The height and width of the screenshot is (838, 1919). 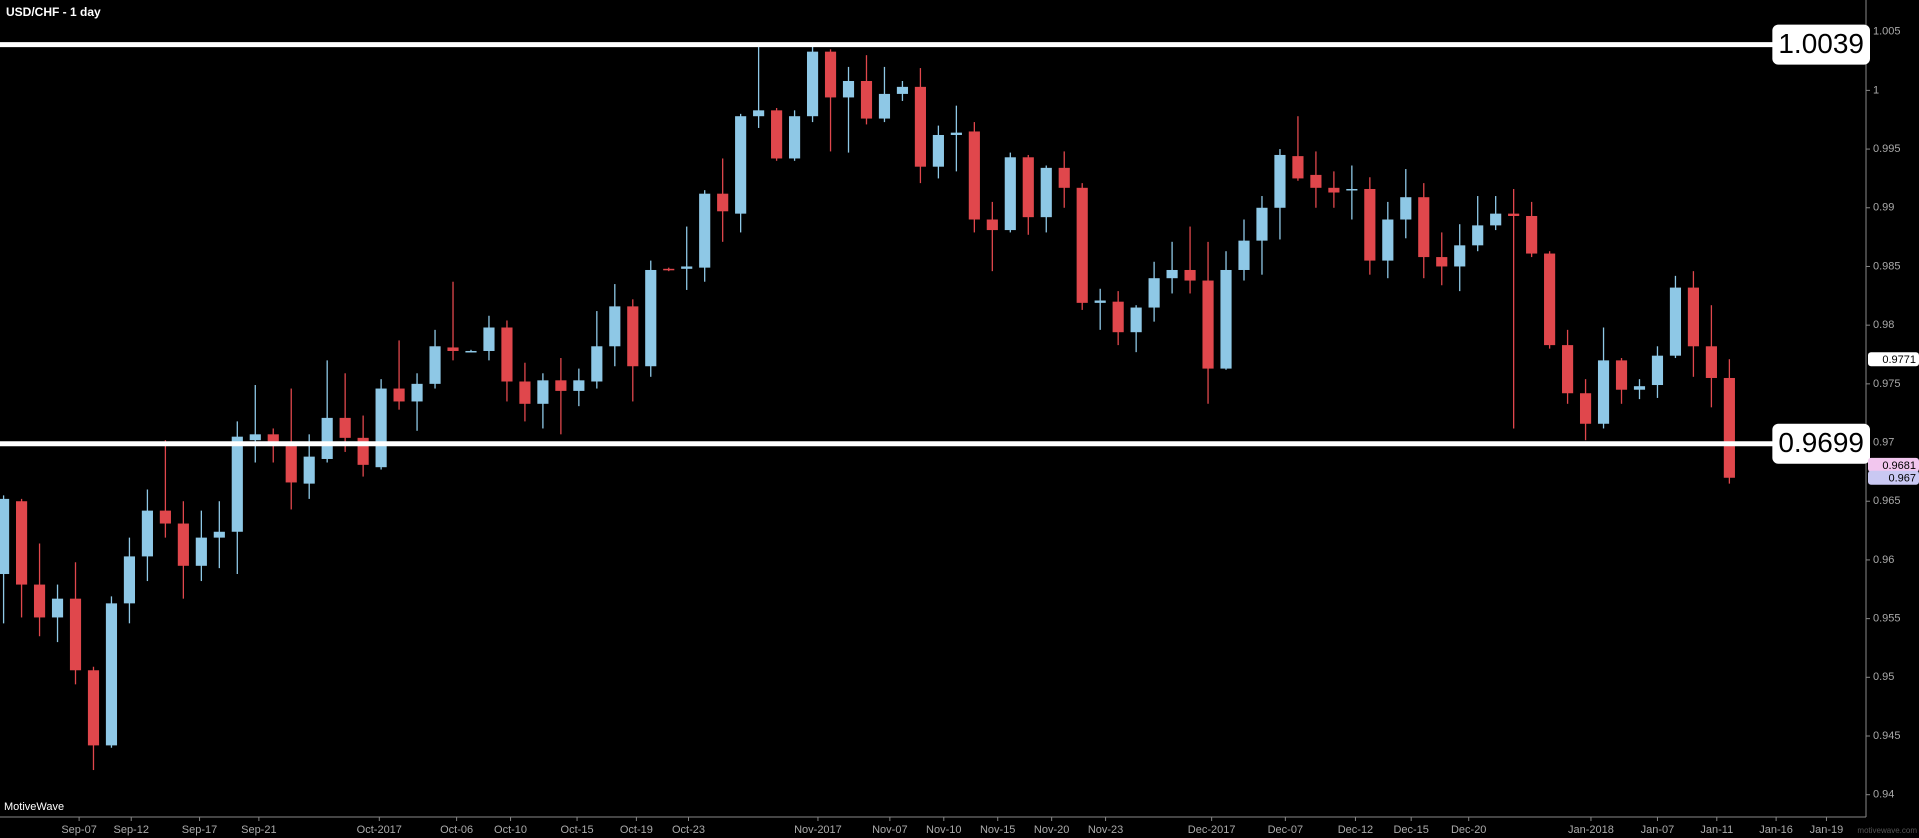 I want to click on x-tick-label: Sep-21, so click(x=258, y=830).